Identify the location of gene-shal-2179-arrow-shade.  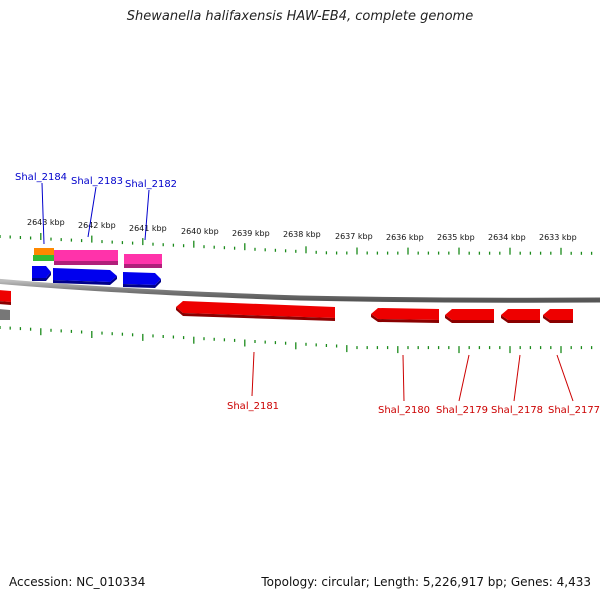
(469, 319).